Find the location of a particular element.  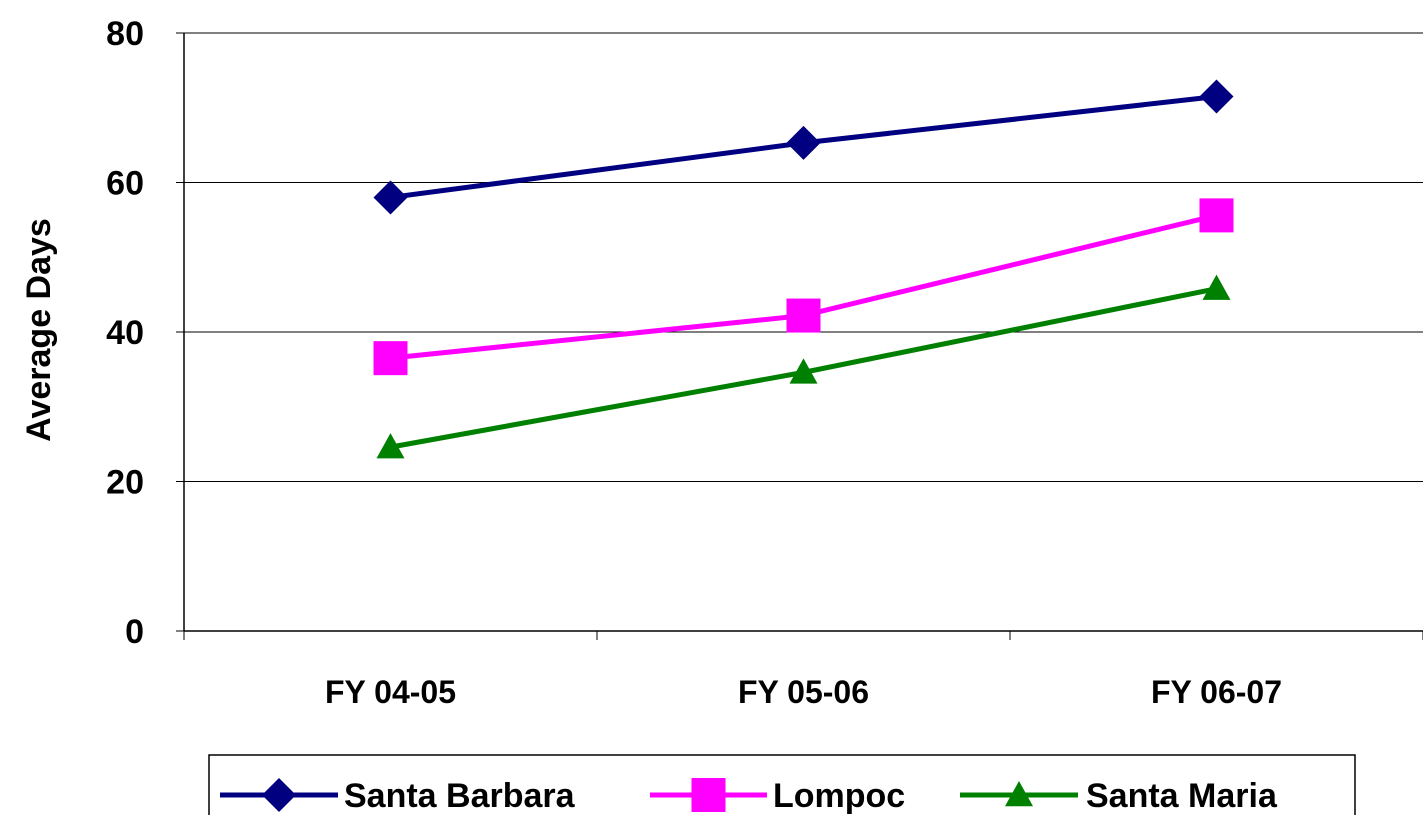

legend-item-lompoc: Lompoc is located at coordinates (777, 796).